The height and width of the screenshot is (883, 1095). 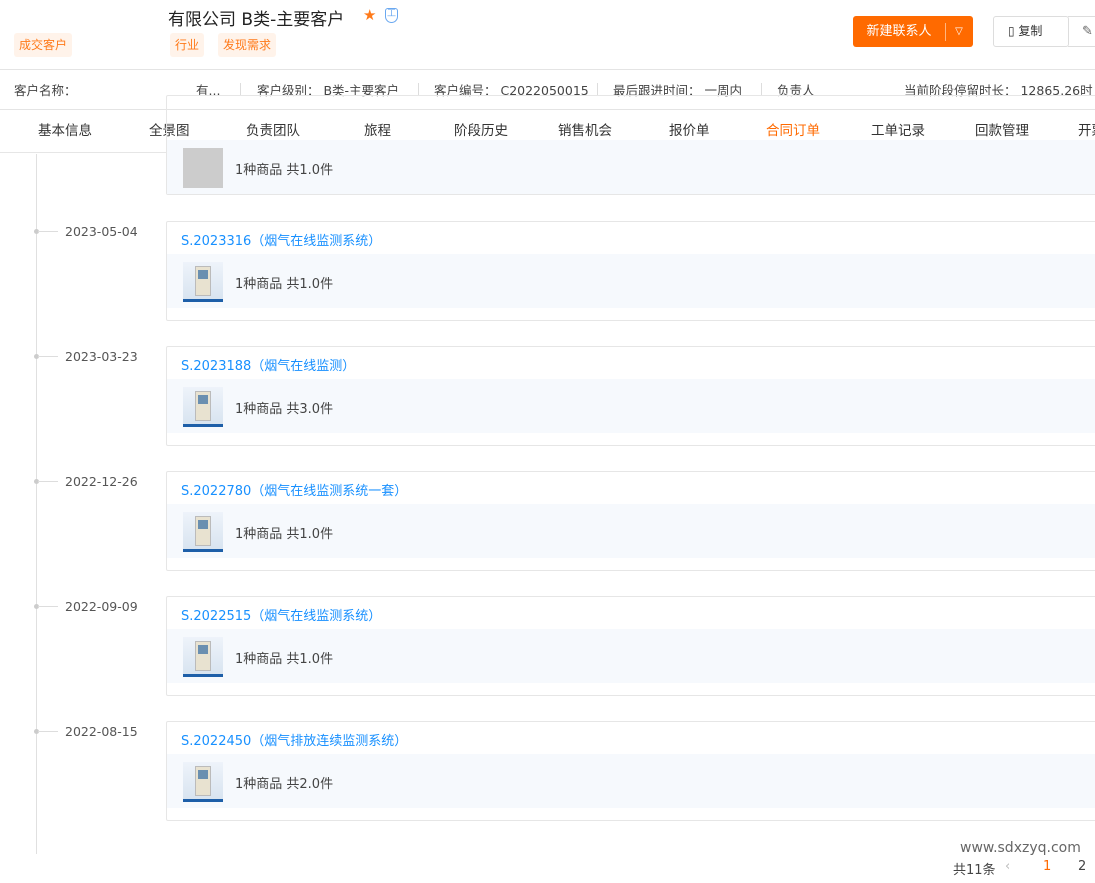 I want to click on document-icon: ▯, so click(x=1013, y=31).